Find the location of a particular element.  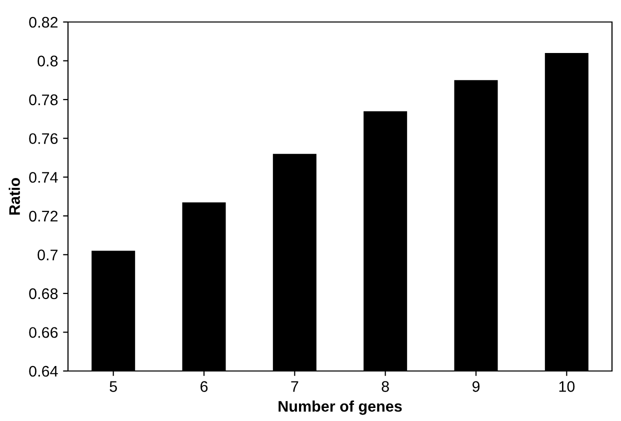

y-tick-label: 0.7 is located at coordinates (48, 255).